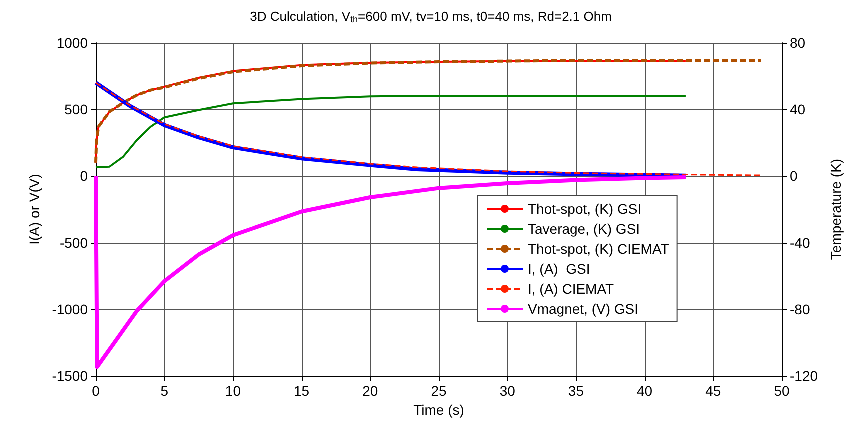 This screenshot has height=440, width=862. I want to click on y-tick-label: -1000, so click(70, 309).